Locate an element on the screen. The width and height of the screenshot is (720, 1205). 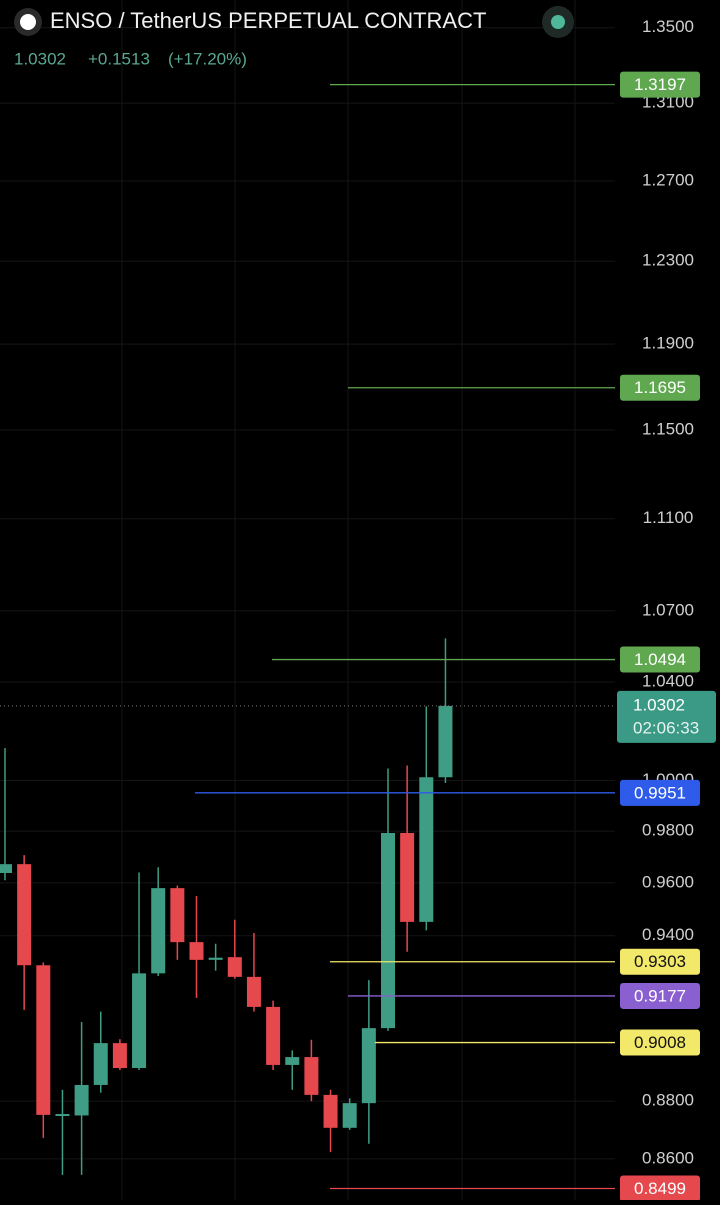
y-tick-label: 1.3500 is located at coordinates (668, 26).